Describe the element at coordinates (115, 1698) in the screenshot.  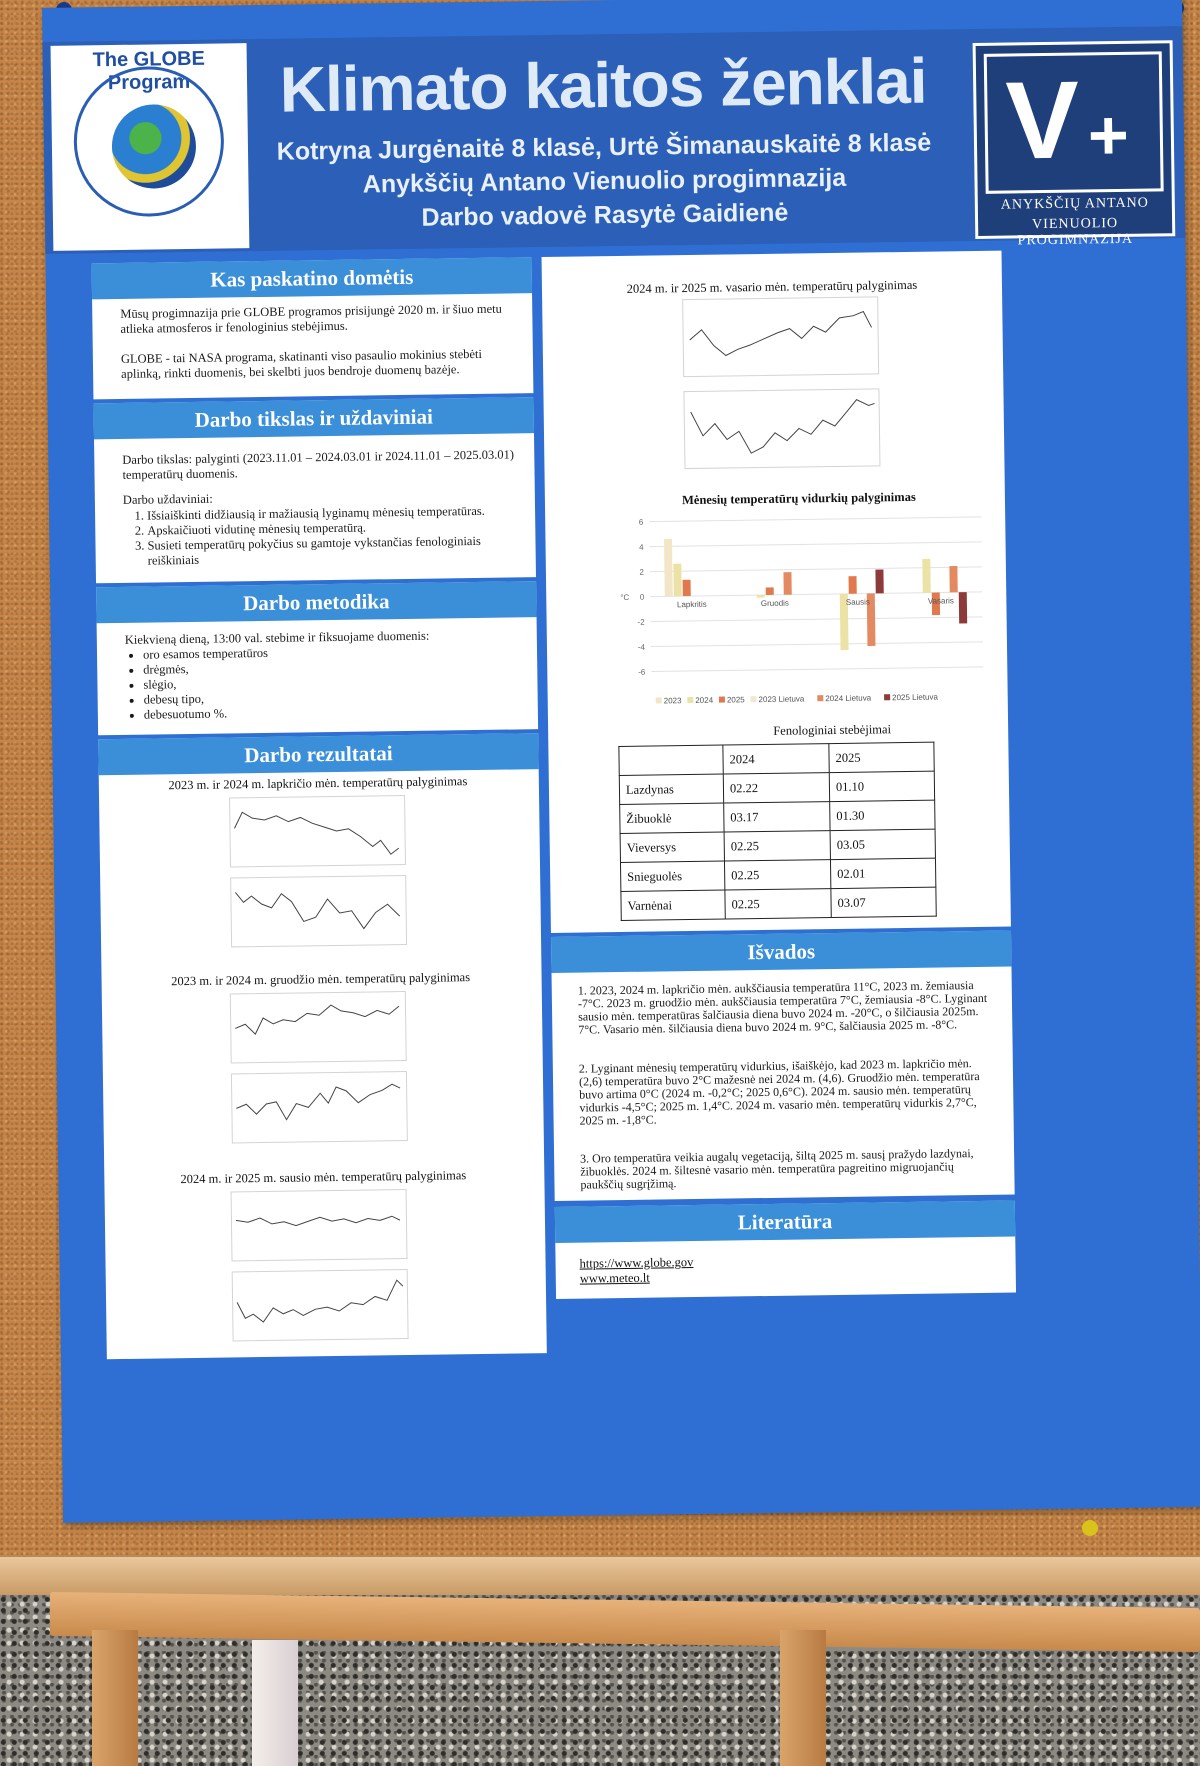
I see `easel-leg` at that location.